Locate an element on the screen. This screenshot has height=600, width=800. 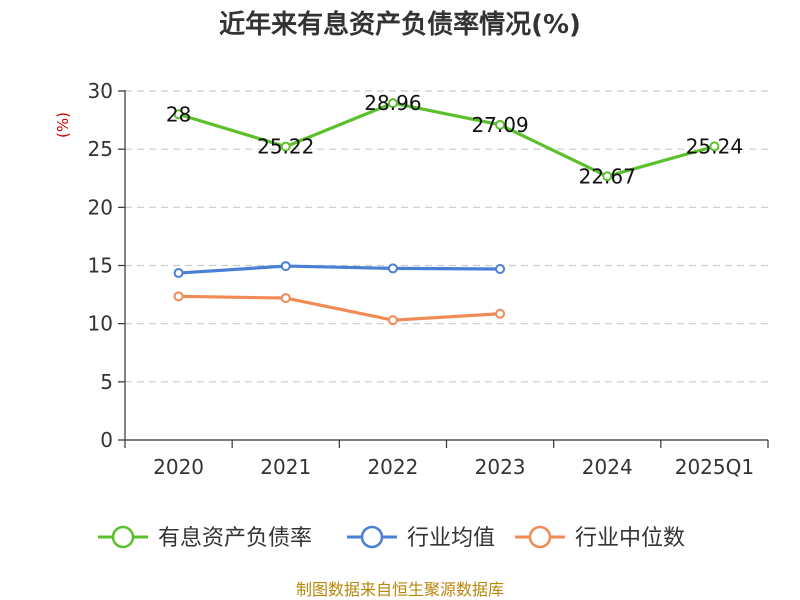
y-tick-label: 20 is located at coordinates (100, 207).